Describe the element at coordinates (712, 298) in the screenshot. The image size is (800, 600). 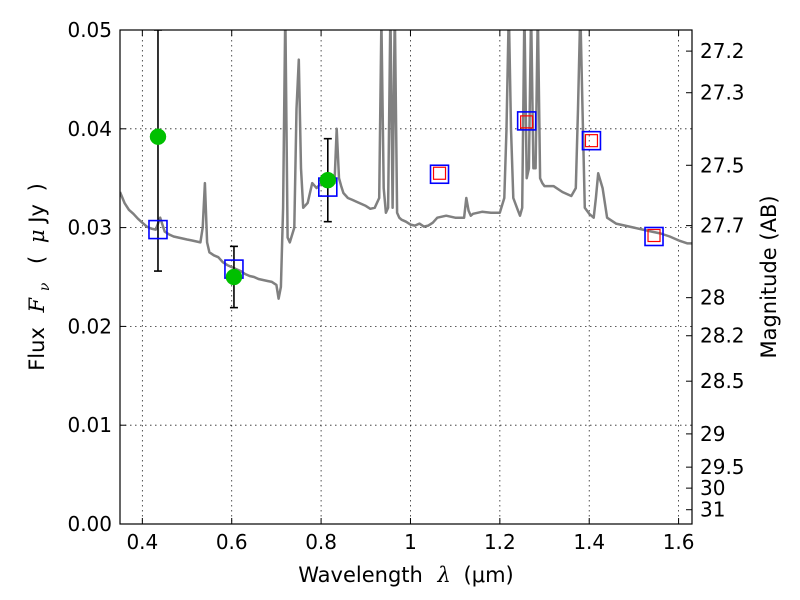
I see `y2-tick-label: 28` at that location.